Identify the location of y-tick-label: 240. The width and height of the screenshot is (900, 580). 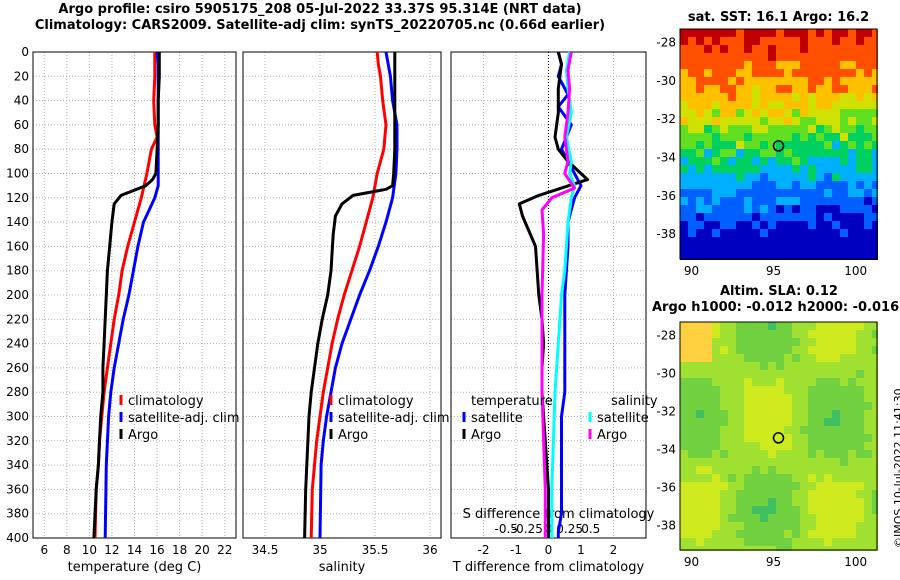
(17, 344).